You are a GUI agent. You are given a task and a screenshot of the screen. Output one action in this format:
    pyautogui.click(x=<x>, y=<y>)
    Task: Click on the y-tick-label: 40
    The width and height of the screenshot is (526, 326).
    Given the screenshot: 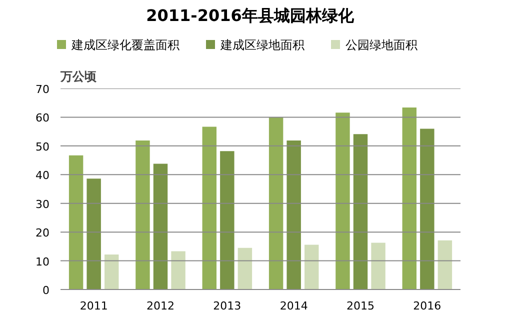 What is the action you would take?
    pyautogui.click(x=43, y=175)
    